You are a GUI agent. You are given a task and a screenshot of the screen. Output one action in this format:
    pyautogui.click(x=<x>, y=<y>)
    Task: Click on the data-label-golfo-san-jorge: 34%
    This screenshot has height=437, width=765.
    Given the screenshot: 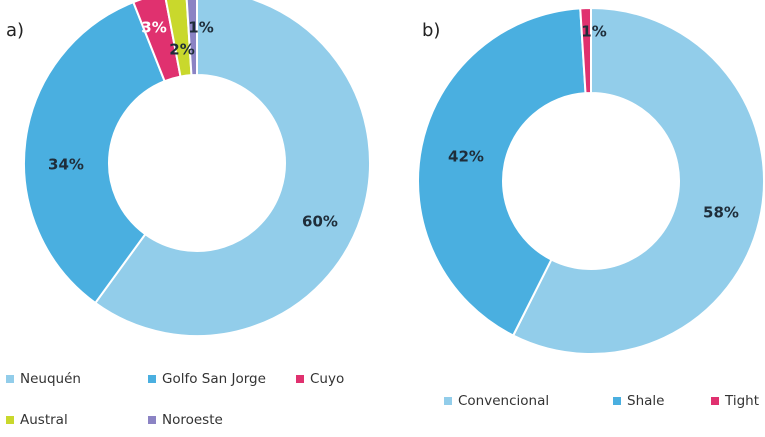 What is the action you would take?
    pyautogui.click(x=66, y=165)
    